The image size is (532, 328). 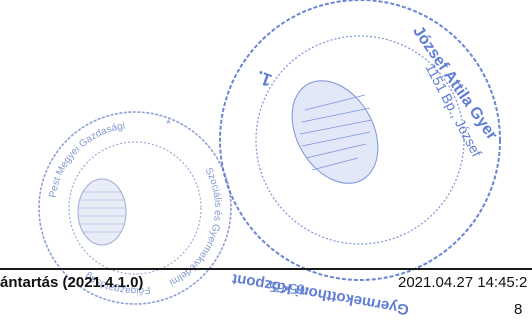 What do you see at coordinates (102, 212) in the screenshot?
I see `left-stamp-coat-of-arms` at bounding box center [102, 212].